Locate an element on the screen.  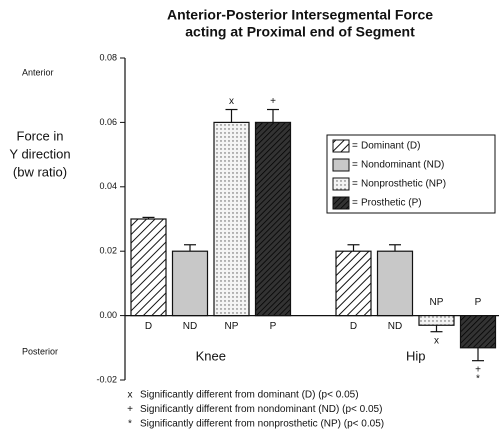
category-label: Hip is located at coordinates (416, 355).